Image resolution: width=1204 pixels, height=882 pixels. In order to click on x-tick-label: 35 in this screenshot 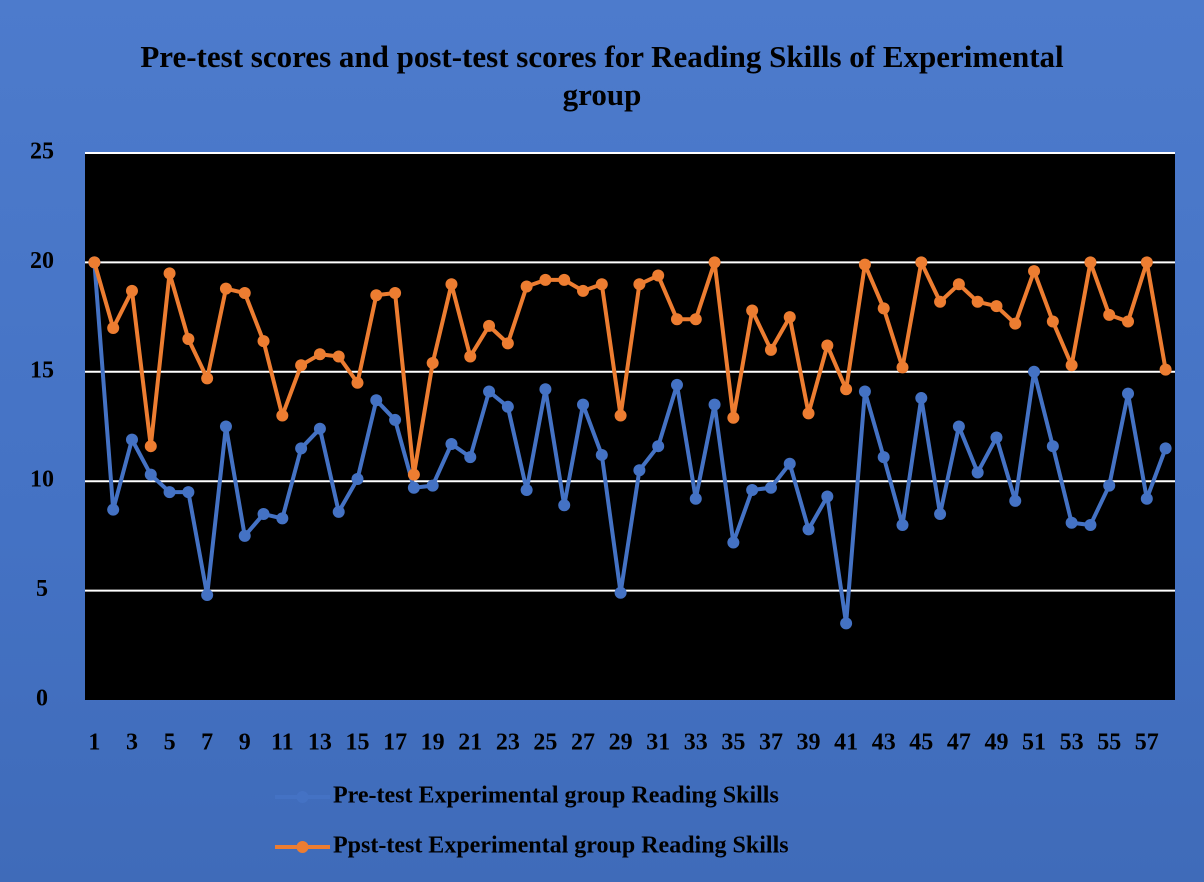, I will do `click(733, 743)`.